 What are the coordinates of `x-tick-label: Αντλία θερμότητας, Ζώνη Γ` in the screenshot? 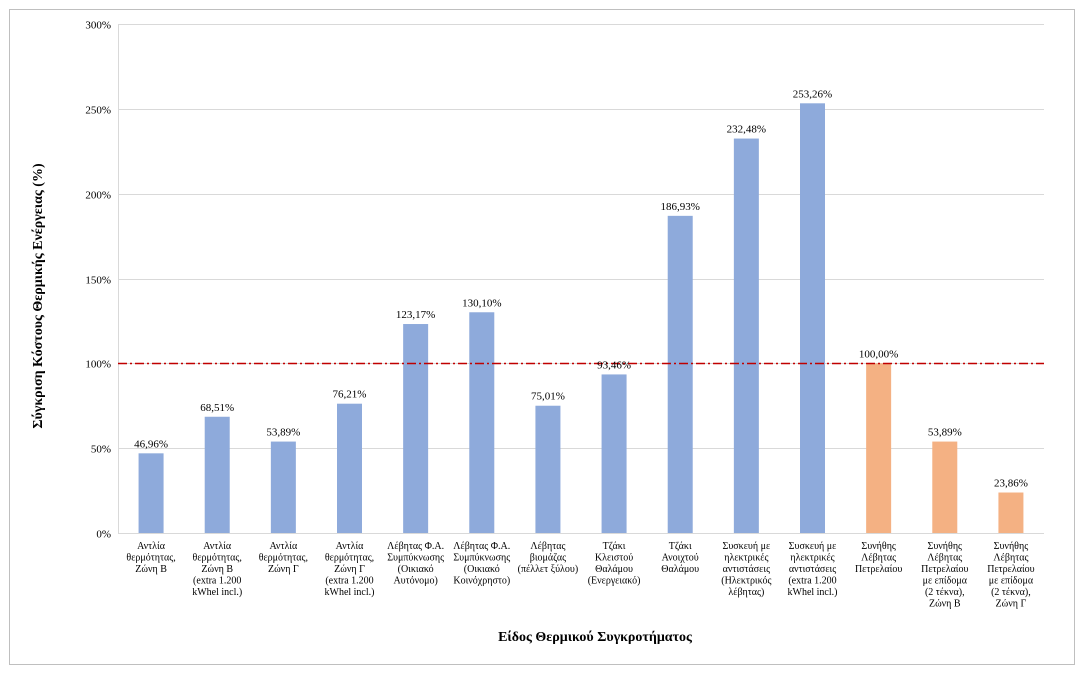 It's located at (283, 558).